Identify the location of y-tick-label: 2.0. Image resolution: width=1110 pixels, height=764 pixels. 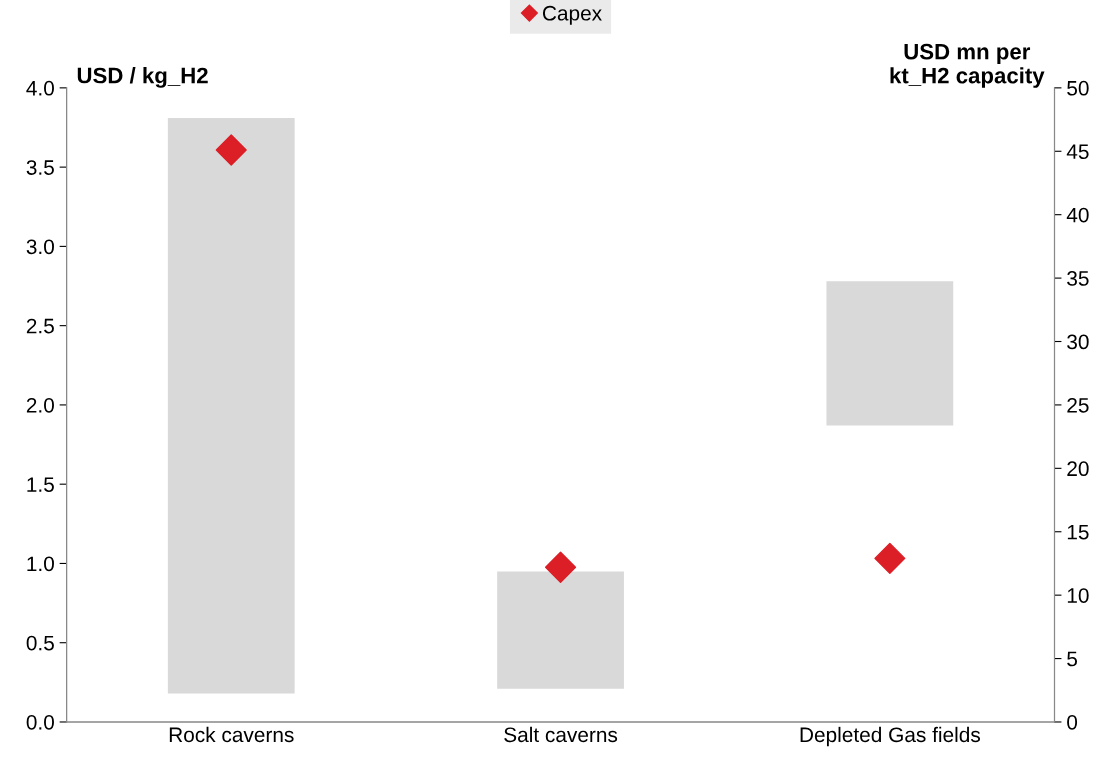
(40, 405).